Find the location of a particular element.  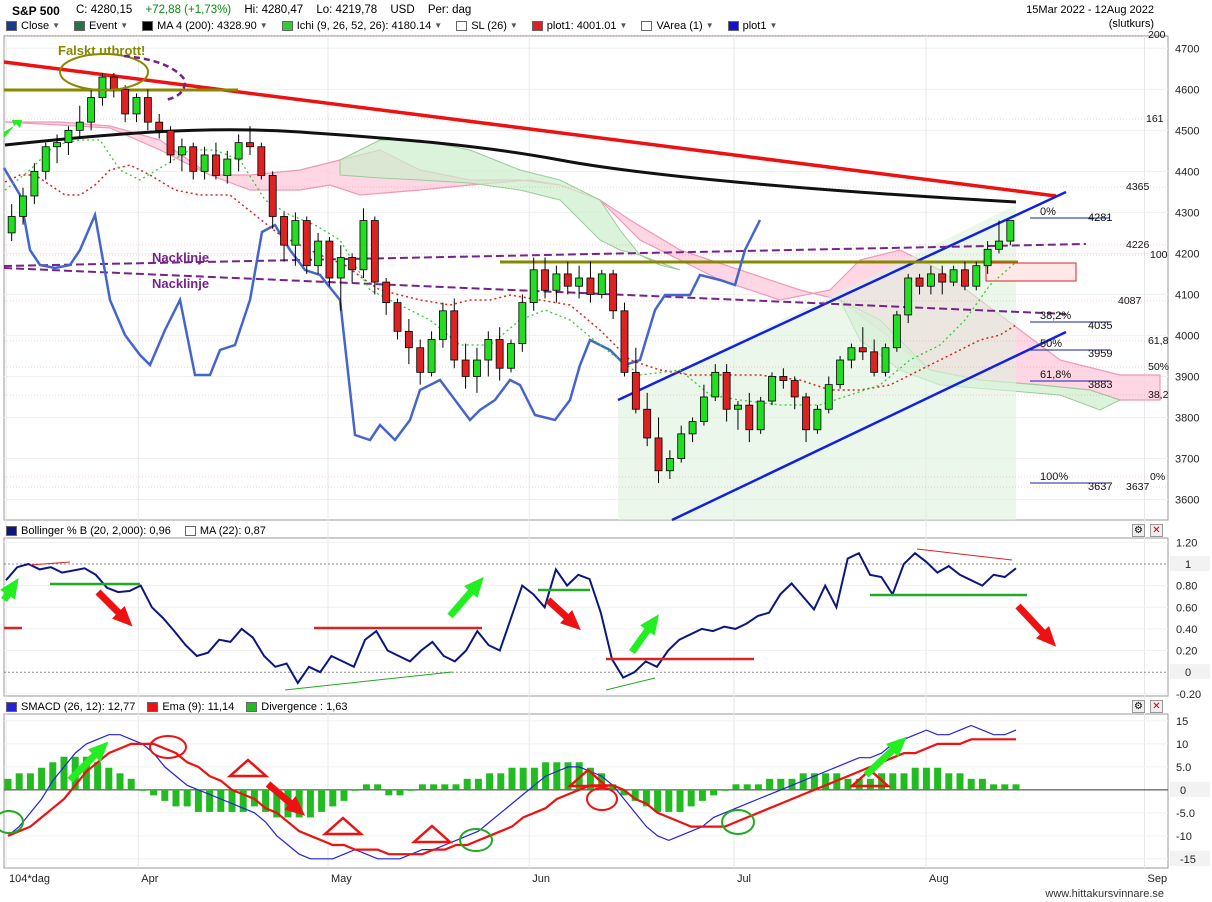

legend-item: VArea (1) ▼ is located at coordinates (674, 26).